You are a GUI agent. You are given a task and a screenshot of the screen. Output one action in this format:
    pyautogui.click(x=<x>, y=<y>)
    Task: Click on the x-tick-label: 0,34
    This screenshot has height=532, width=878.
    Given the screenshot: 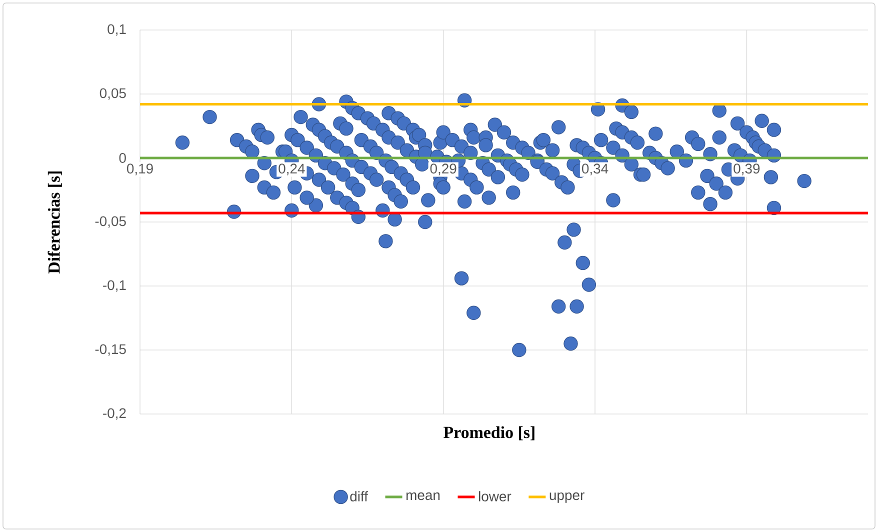 What is the action you would take?
    pyautogui.click(x=595, y=170)
    